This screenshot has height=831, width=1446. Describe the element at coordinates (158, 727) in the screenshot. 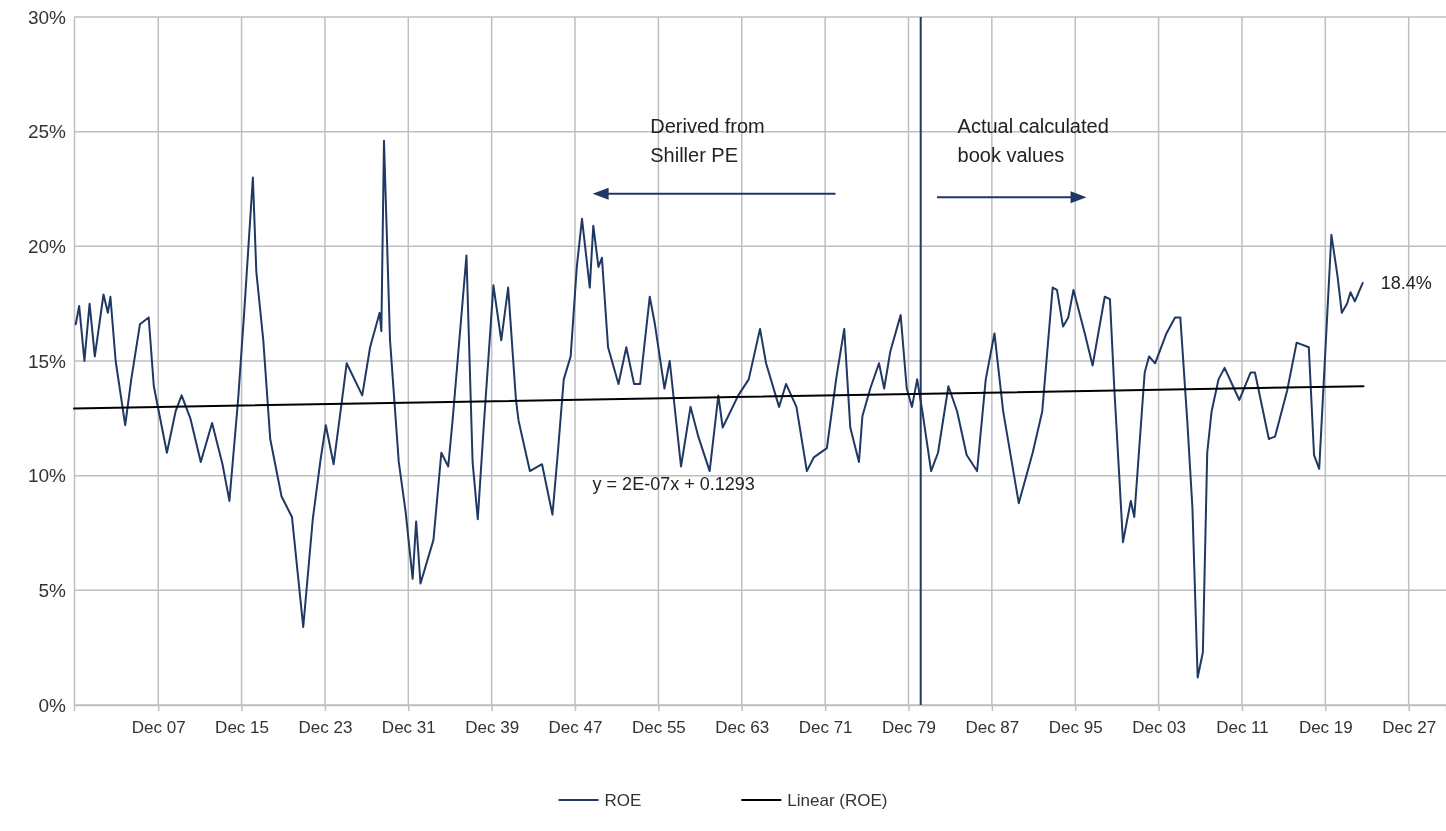

I see `x-tick-label: Dec 07` at that location.